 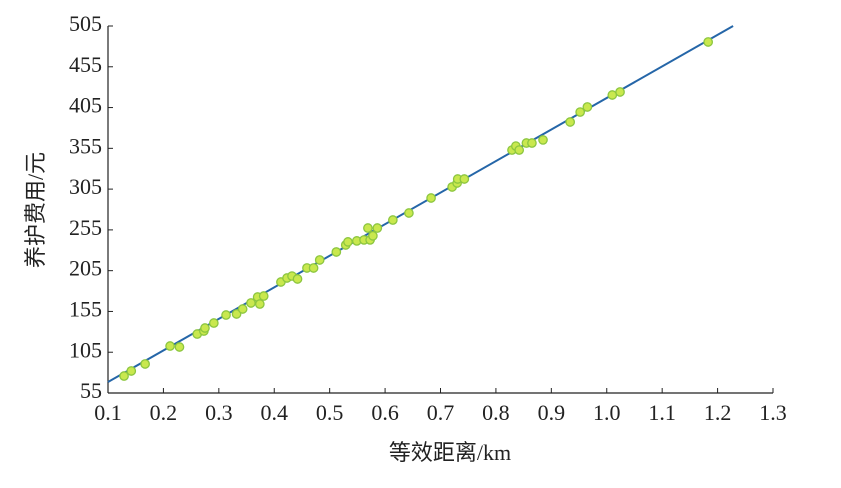 I want to click on y-tick-label: 55, so click(x=91, y=390).